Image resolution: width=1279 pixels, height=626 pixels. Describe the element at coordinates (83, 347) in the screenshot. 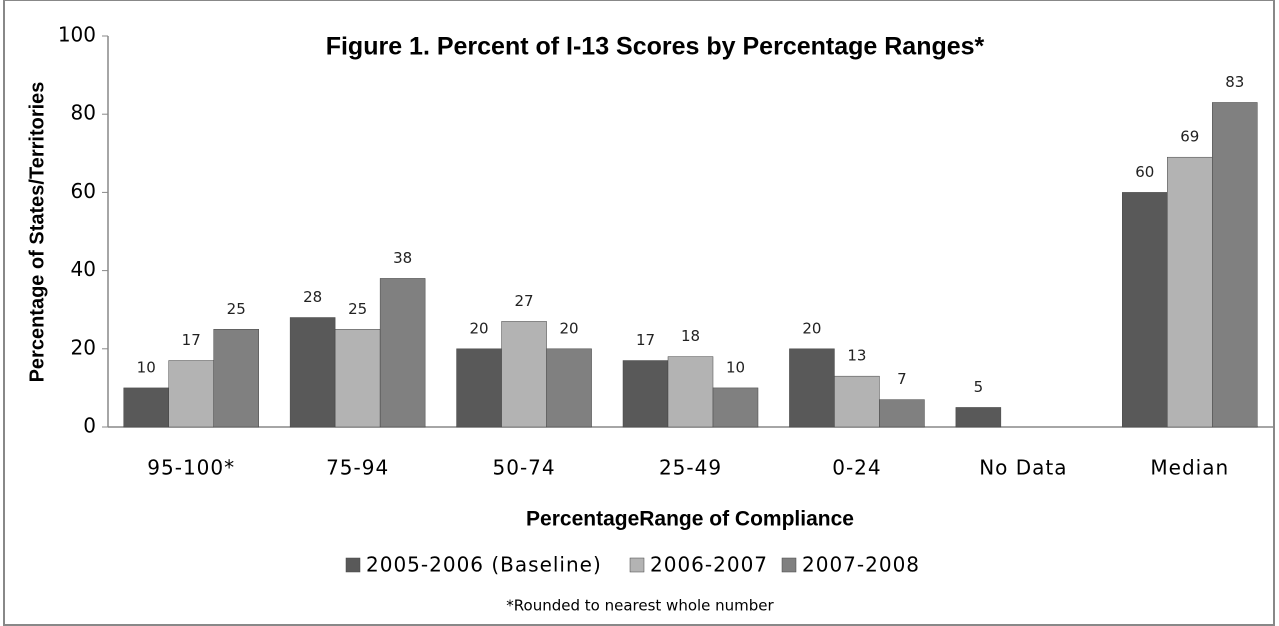

I see `y-tick-label: 20` at that location.